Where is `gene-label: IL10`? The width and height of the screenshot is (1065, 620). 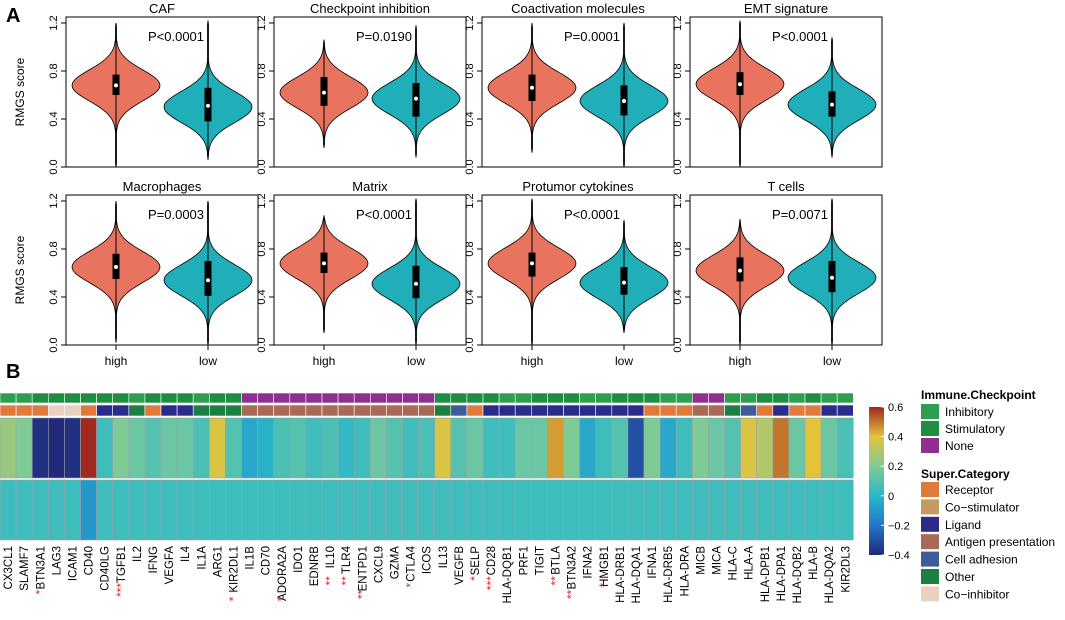
gene-label: IL10 is located at coordinates (331, 557).